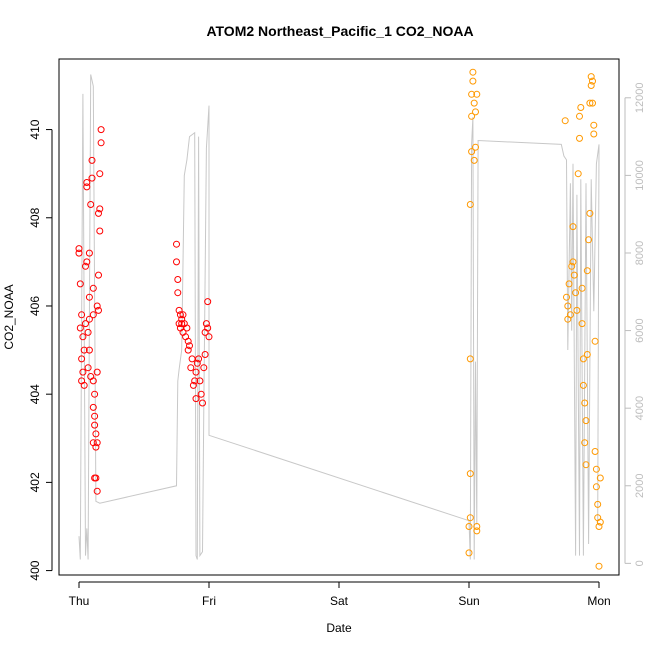 This screenshot has height=655, width=650. I want to click on x-tick-label: Sun, so click(468, 601).